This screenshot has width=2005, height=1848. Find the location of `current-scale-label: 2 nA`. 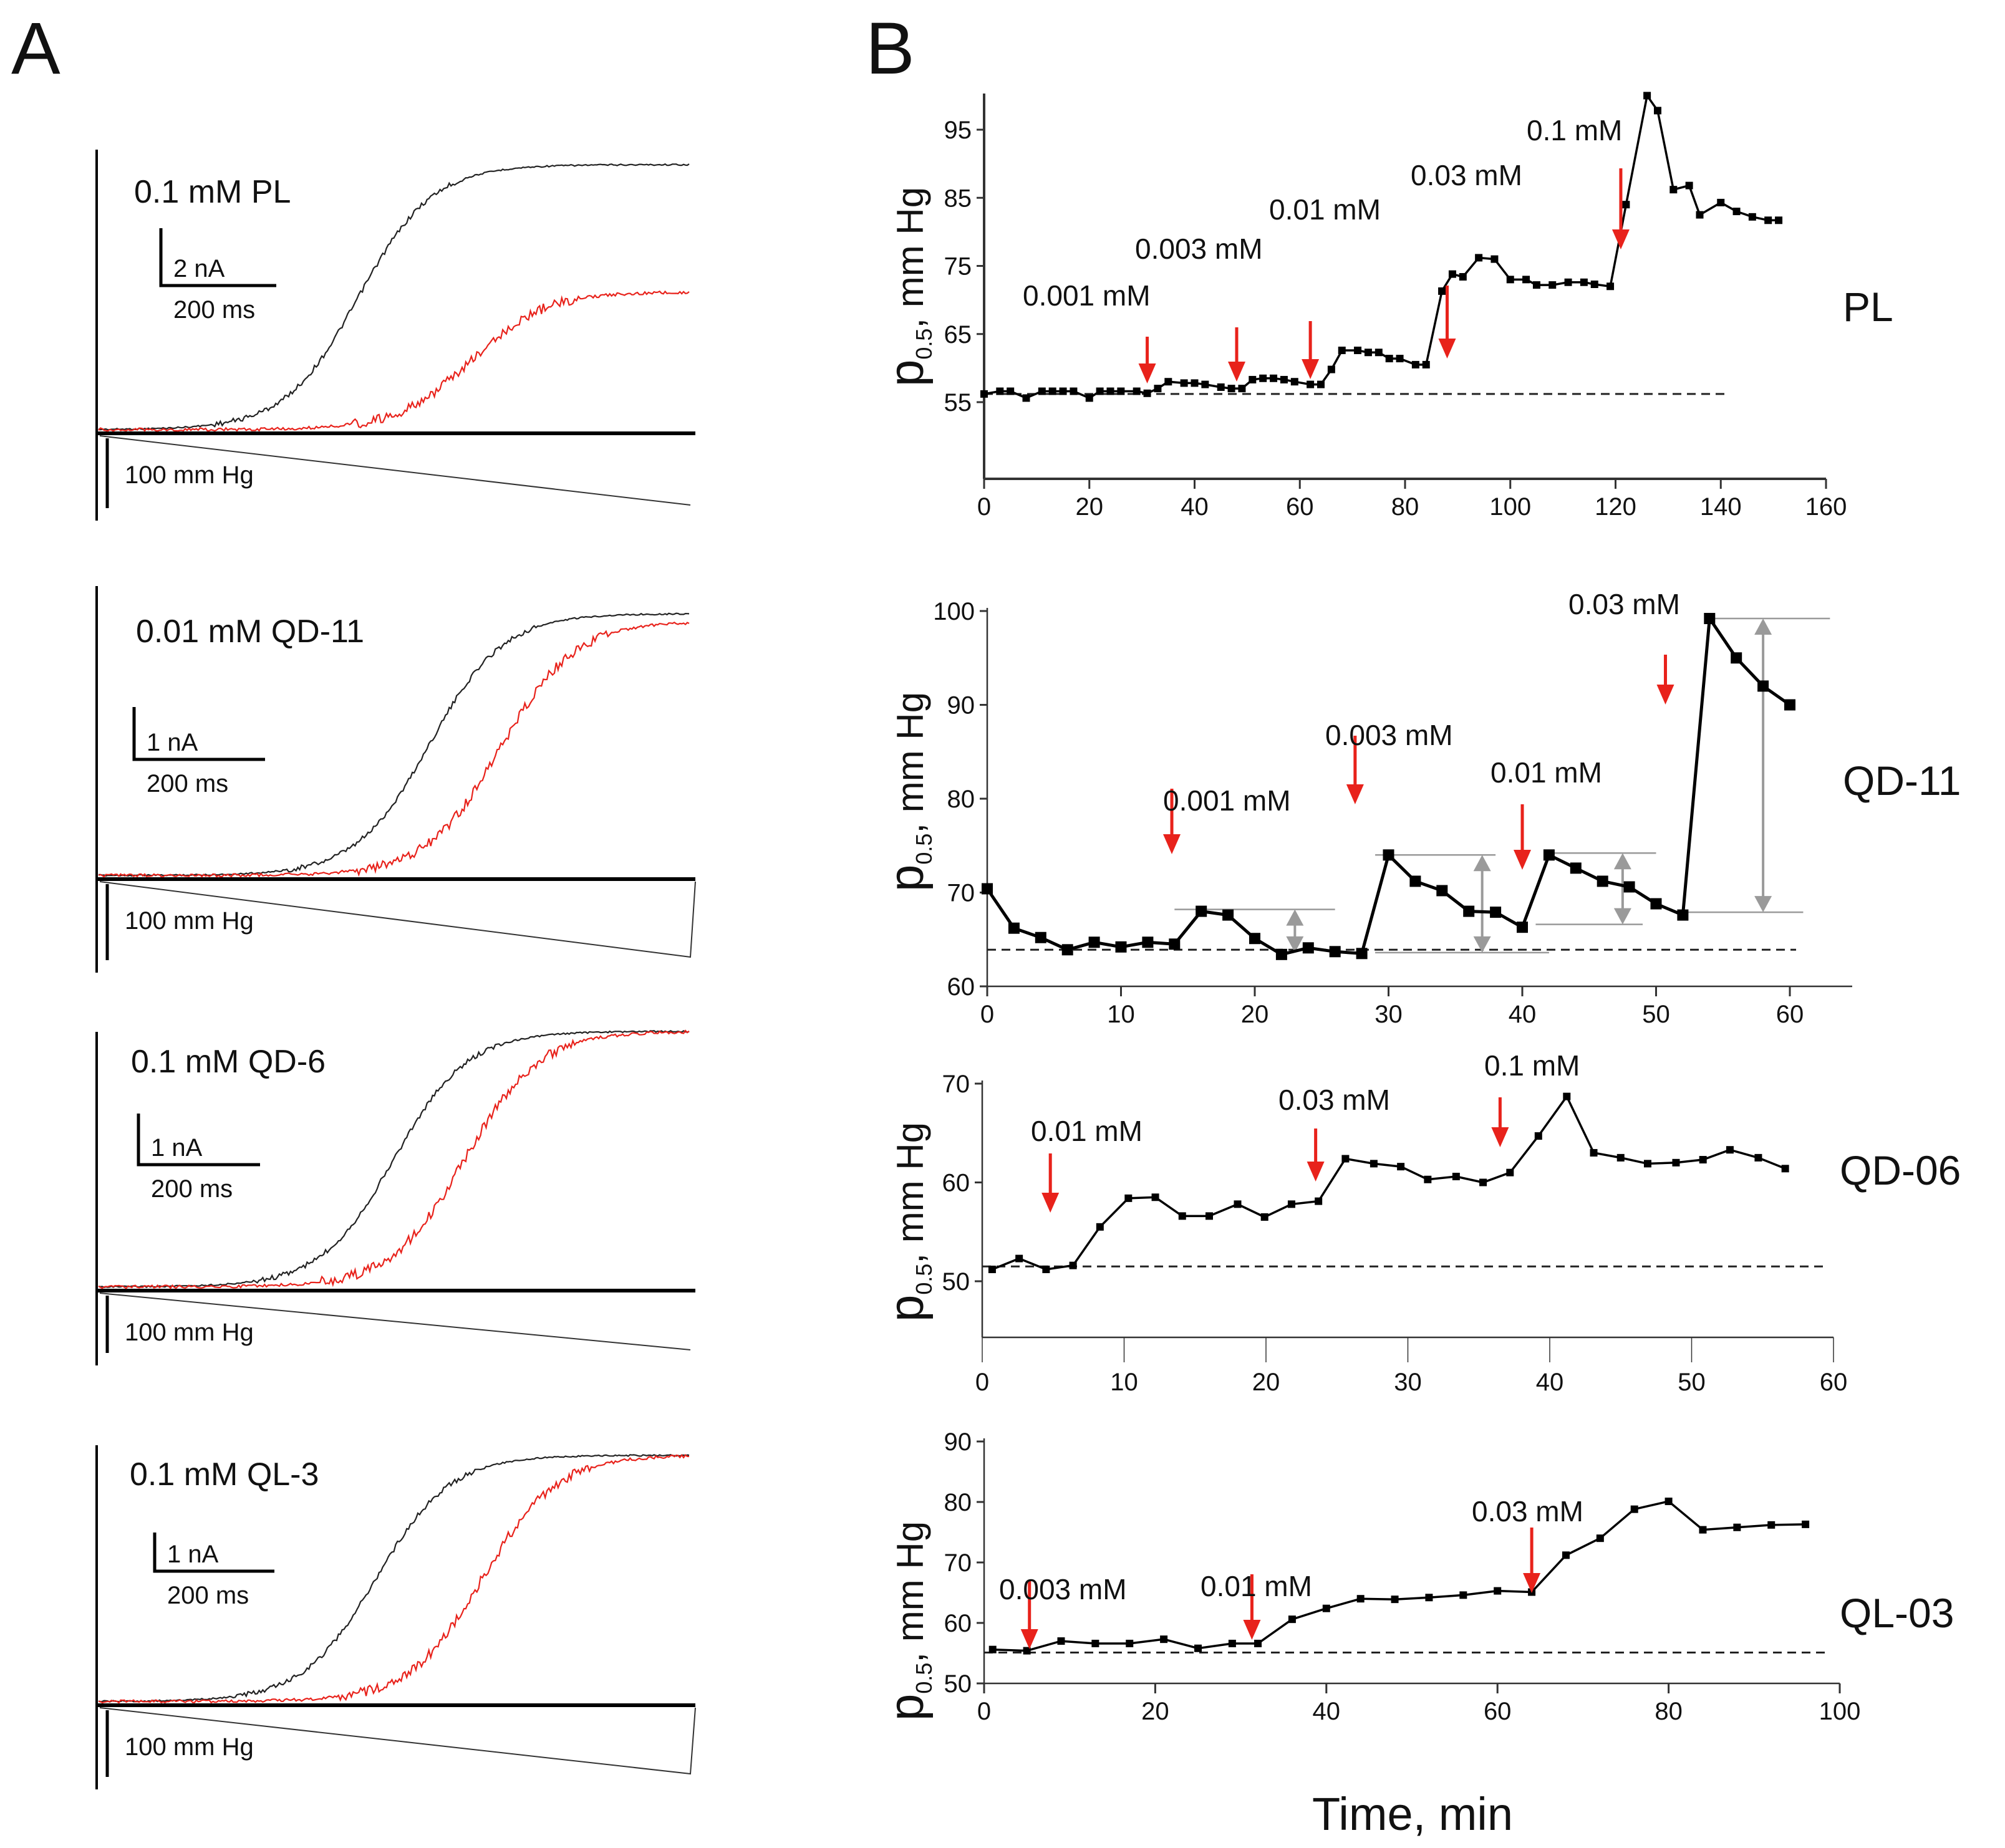

current-scale-label: 2 nA is located at coordinates (199, 268).